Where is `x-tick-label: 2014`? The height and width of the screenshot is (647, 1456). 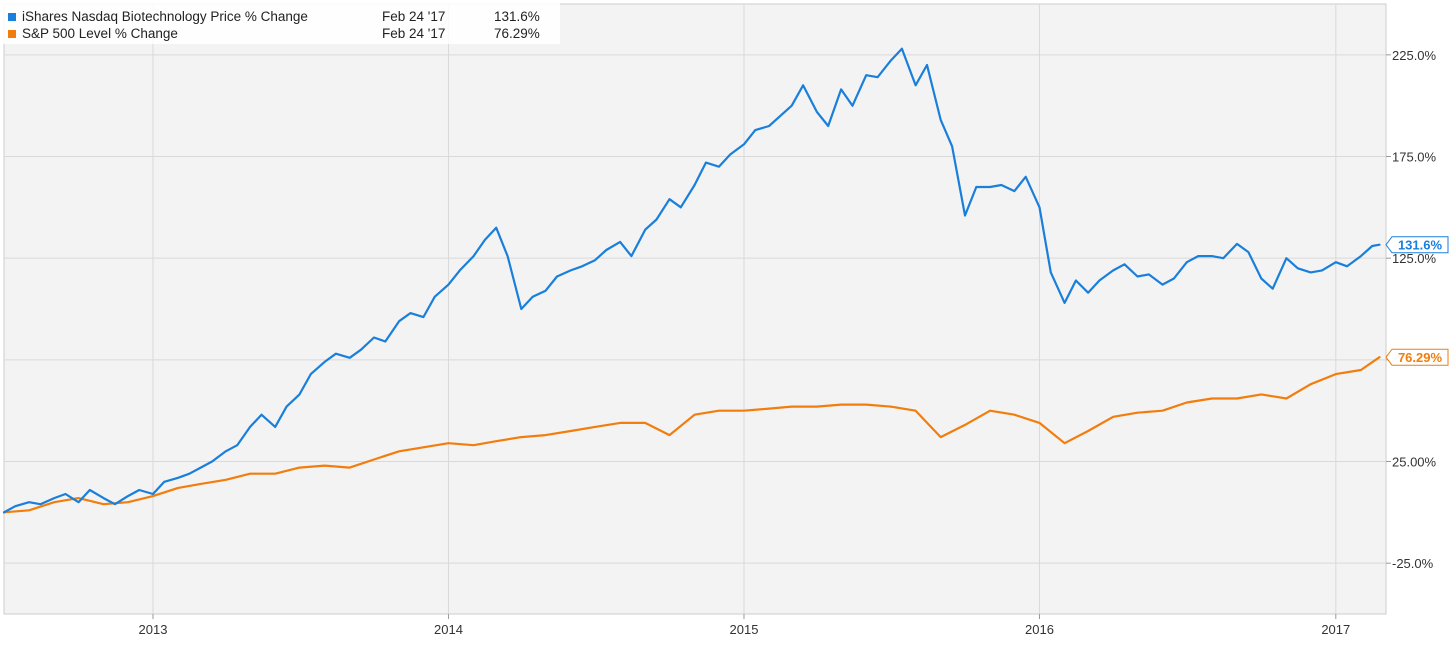 x-tick-label: 2014 is located at coordinates (448, 629).